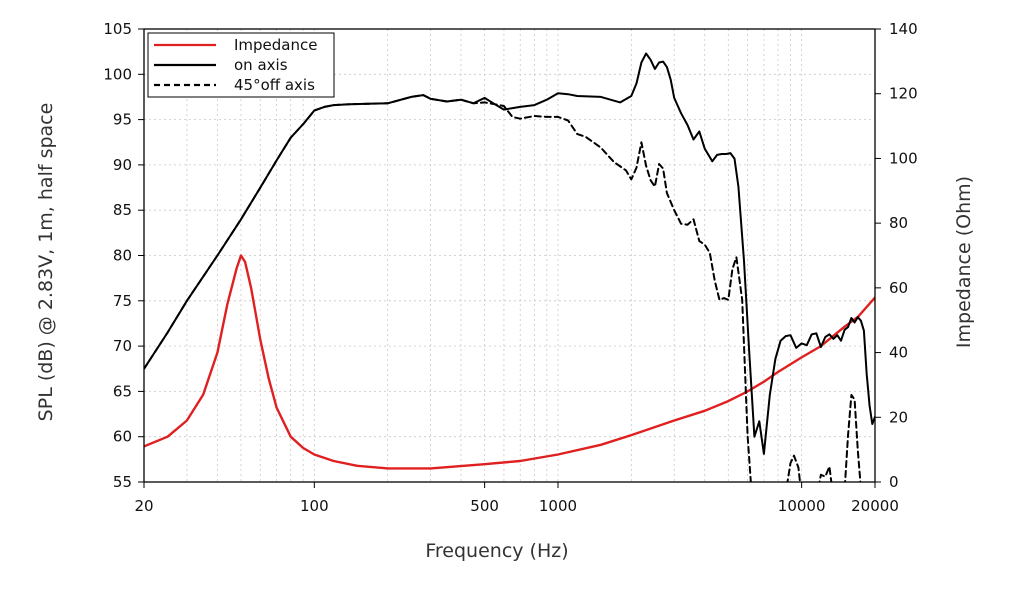 This screenshot has width=1024, height=594. I want to click on y-tick-label: 70, so click(122, 346).